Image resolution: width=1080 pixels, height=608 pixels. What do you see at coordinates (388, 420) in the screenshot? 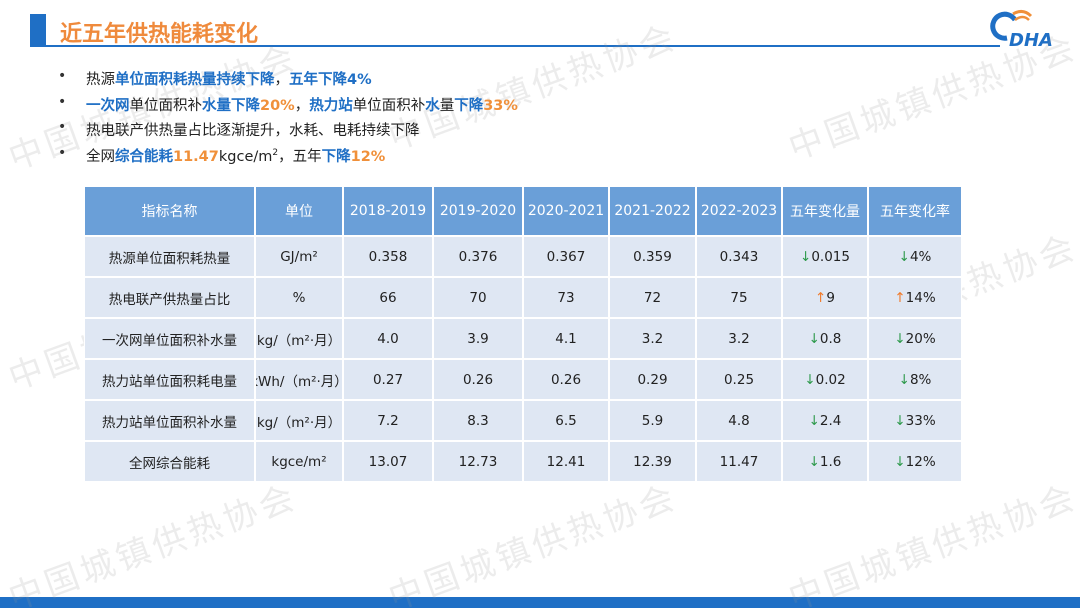
I see `table-cell: 7.2` at bounding box center [388, 420].